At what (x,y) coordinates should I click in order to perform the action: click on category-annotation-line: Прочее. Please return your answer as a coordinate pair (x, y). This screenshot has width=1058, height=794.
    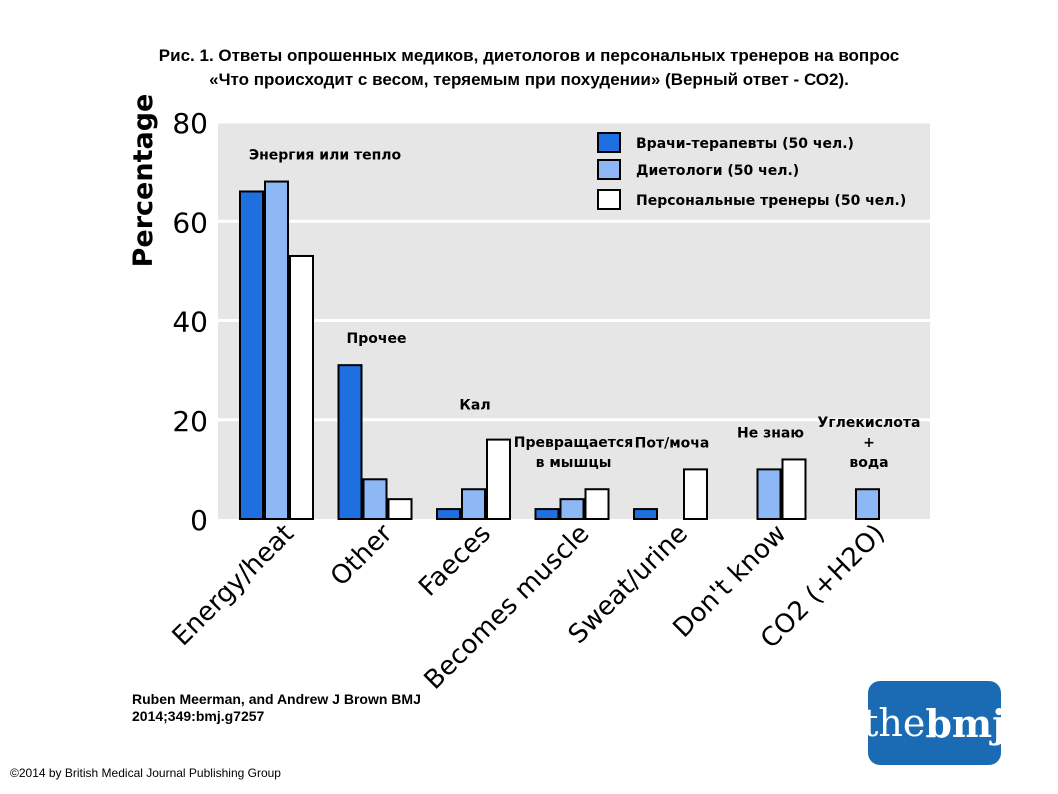
    Looking at the image, I should click on (377, 339).